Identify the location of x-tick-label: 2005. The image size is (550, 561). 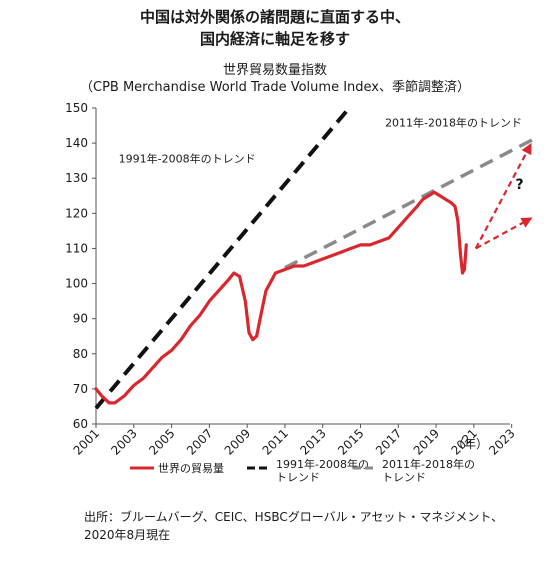
(161, 441).